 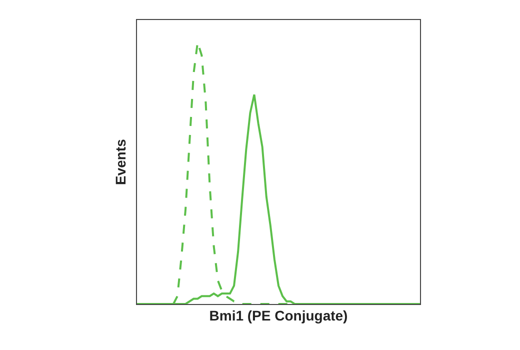 What do you see at coordinates (278, 315) in the screenshot?
I see `x-axis-title: Bmi1 (PE Conjugate)` at bounding box center [278, 315].